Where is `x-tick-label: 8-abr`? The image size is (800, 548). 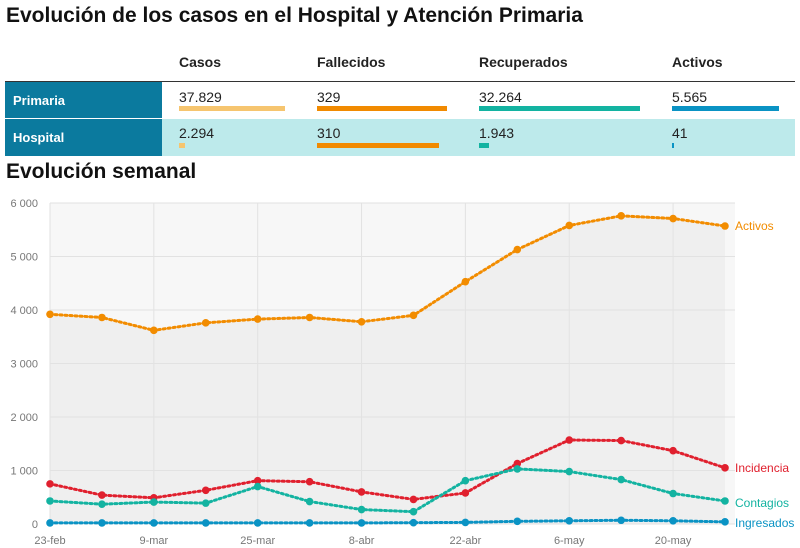
x-tick-label: 8-abr is located at coordinates (362, 541).